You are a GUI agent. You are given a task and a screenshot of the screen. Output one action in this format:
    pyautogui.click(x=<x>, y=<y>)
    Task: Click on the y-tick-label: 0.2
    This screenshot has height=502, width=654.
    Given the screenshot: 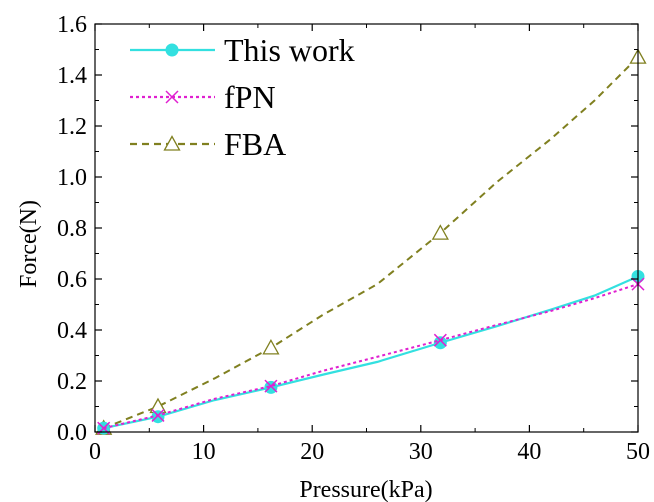 What is the action you would take?
    pyautogui.click(x=72, y=382)
    